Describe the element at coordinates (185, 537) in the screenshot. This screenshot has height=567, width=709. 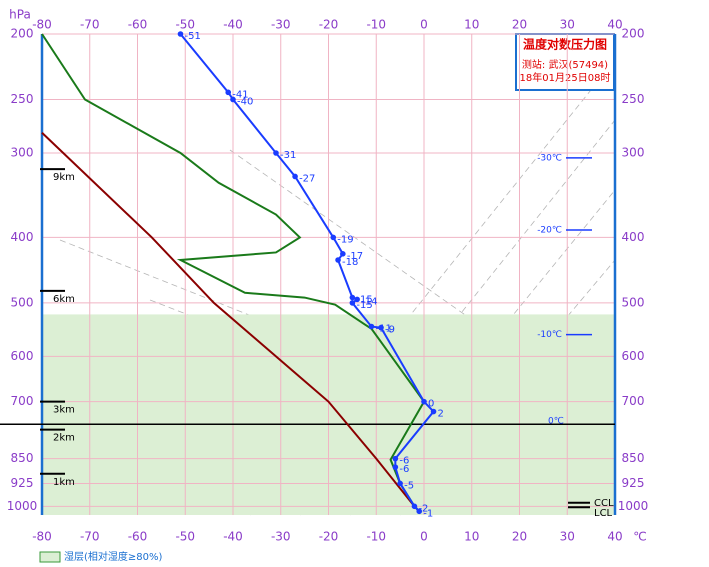
I see `x-tick-label: -50` at that location.